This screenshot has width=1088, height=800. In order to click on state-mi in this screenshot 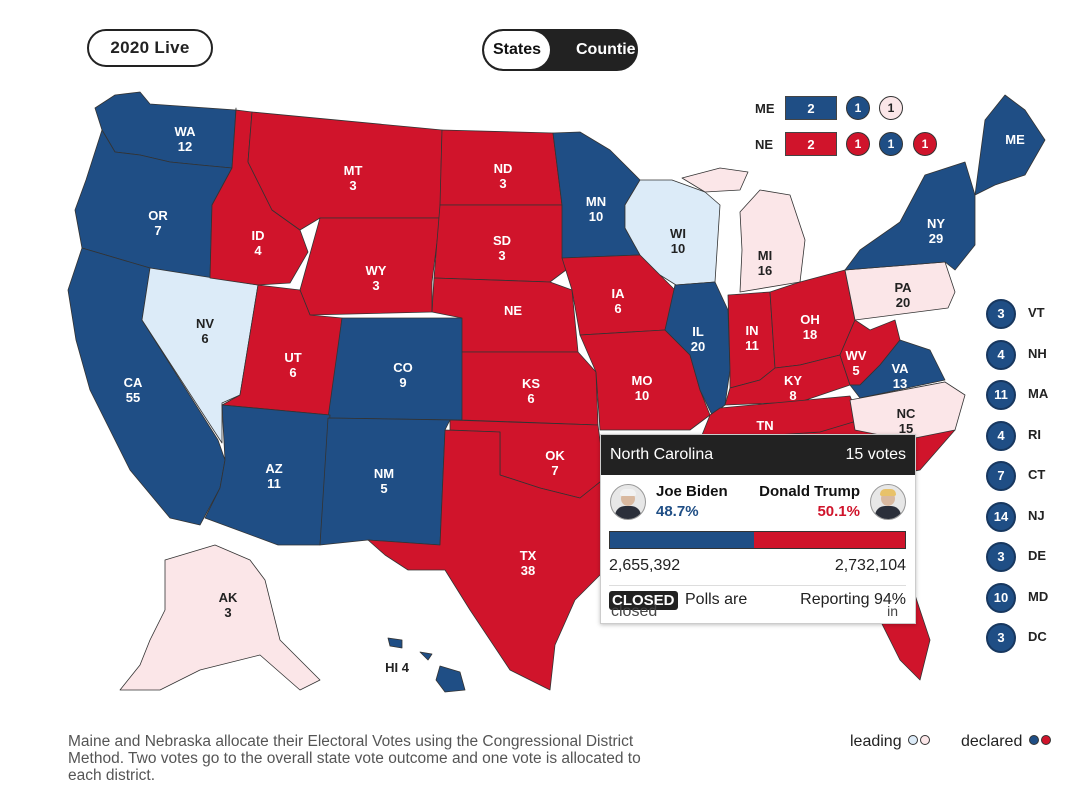, I will do `click(743, 230)`.